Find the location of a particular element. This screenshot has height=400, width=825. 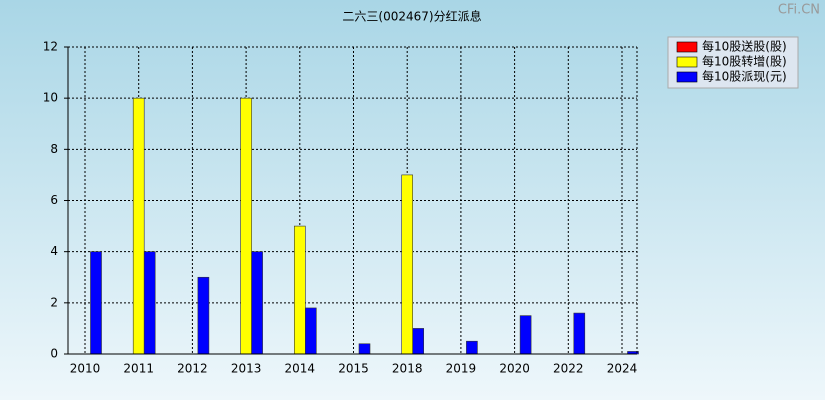

x-tick-label: 2022 is located at coordinates (568, 369).